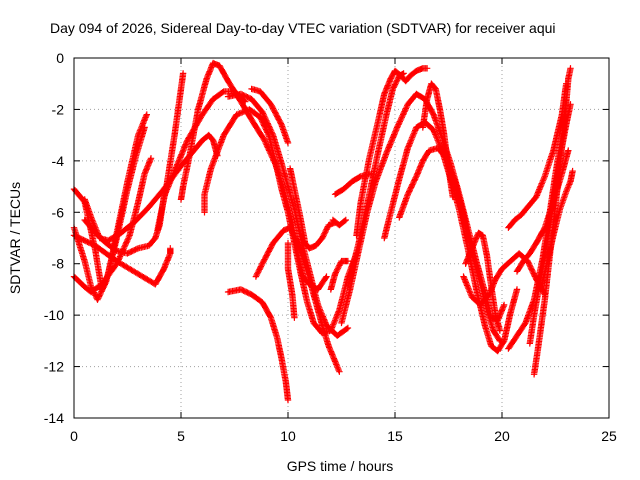  I want to click on y-tick-label: -4, so click(58, 161).